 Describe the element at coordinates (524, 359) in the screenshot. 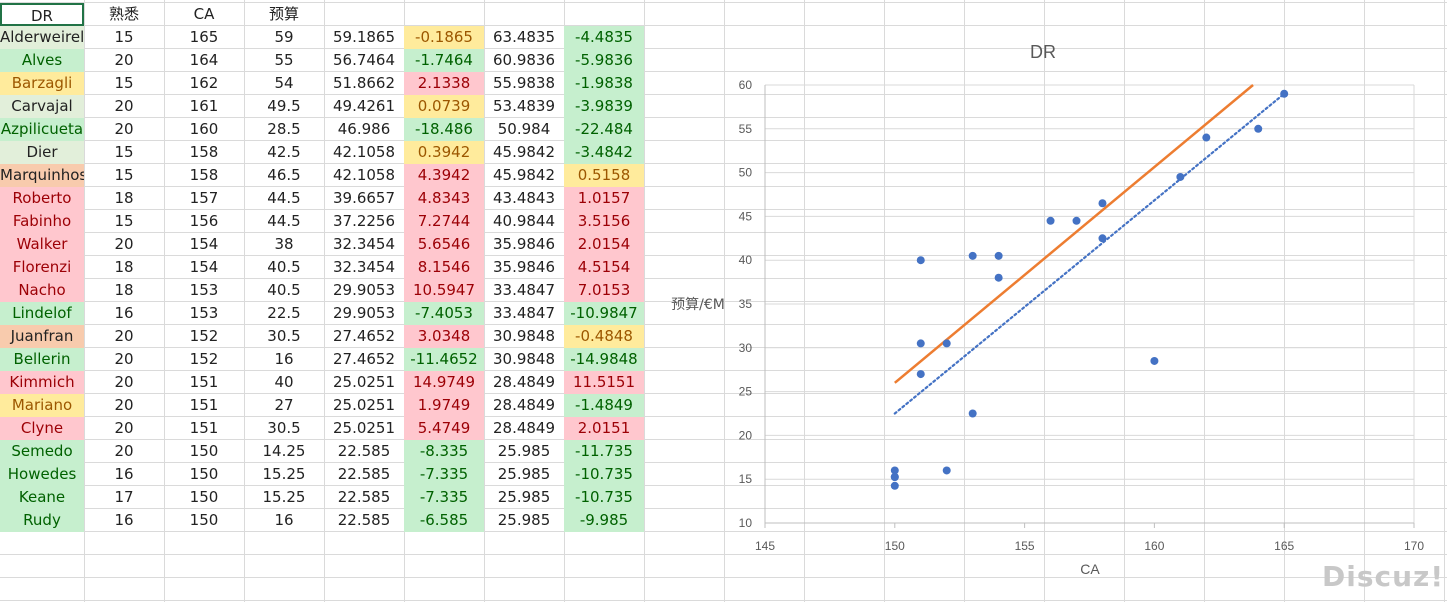

I see `predicted2-cell: 30.9848` at that location.